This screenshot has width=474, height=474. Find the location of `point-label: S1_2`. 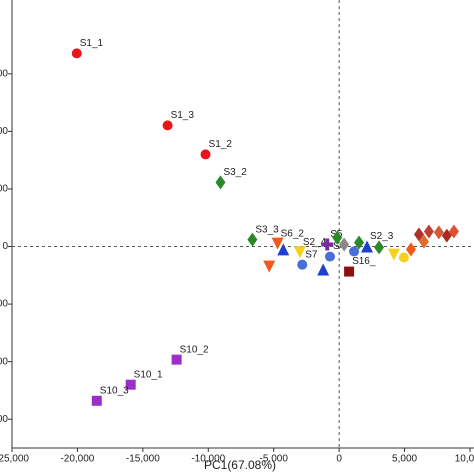

point-label: S1_2 is located at coordinates (221, 144).